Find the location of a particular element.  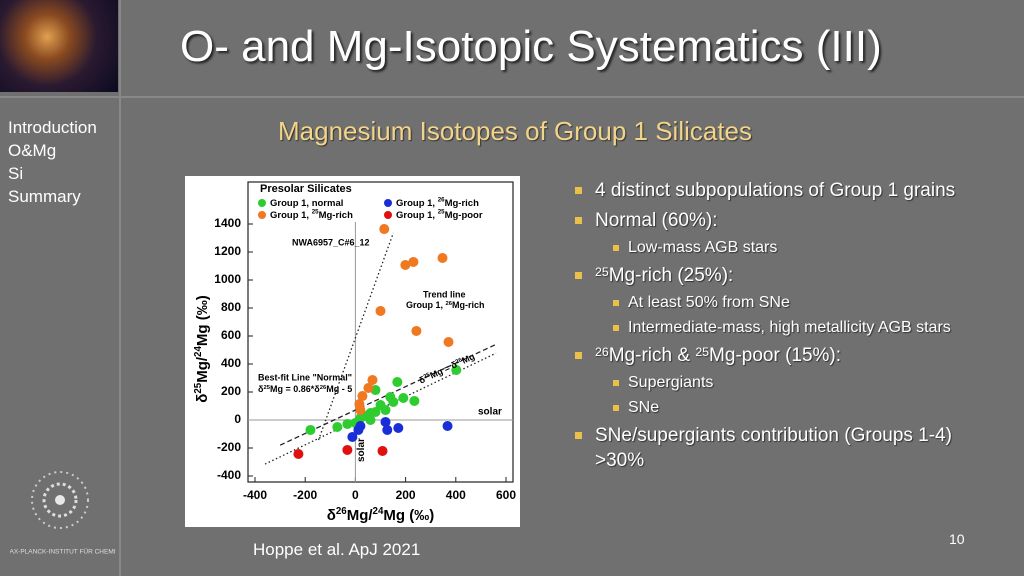

bullet: 25Mg-rich (25%): is located at coordinates (790, 275).